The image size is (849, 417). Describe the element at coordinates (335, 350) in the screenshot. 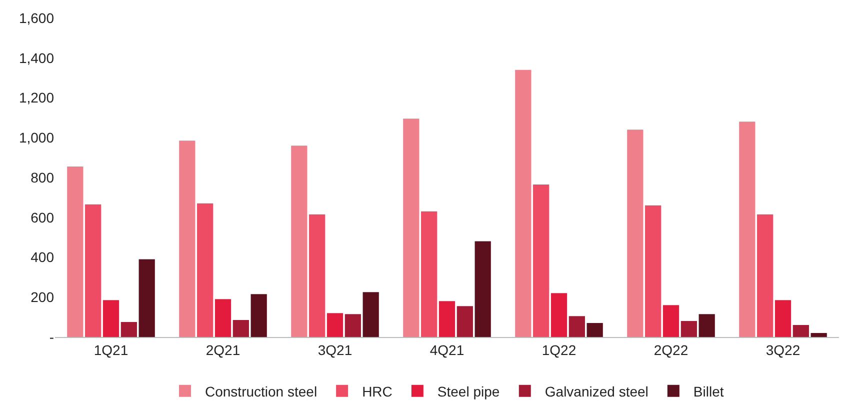

I see `x-tick-label: 3Q21` at that location.